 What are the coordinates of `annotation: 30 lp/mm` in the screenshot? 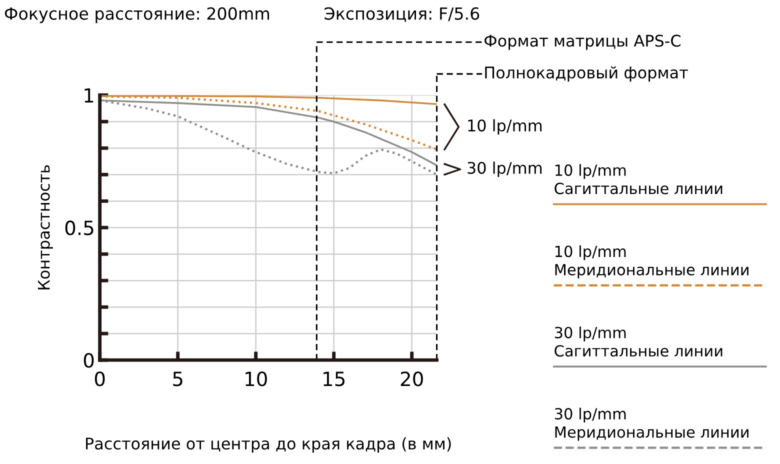 It's located at (505, 170).